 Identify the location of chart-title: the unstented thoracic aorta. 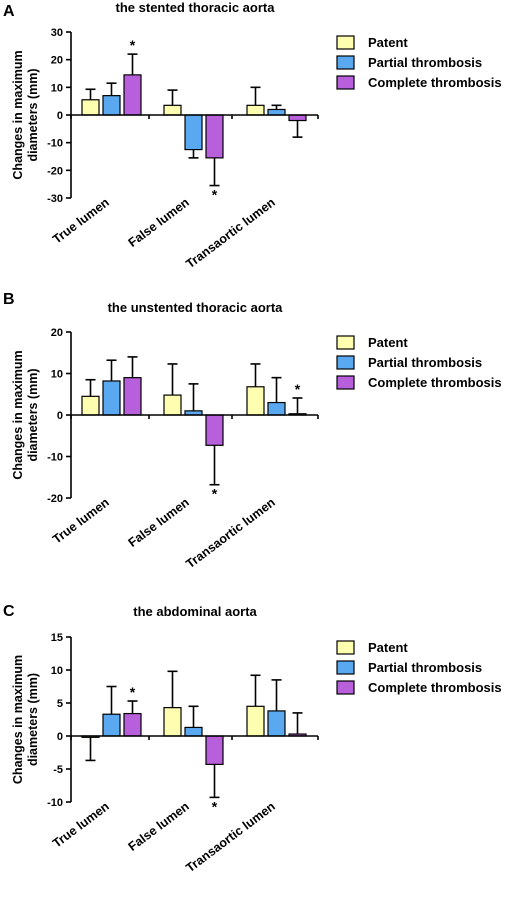
(196, 307).